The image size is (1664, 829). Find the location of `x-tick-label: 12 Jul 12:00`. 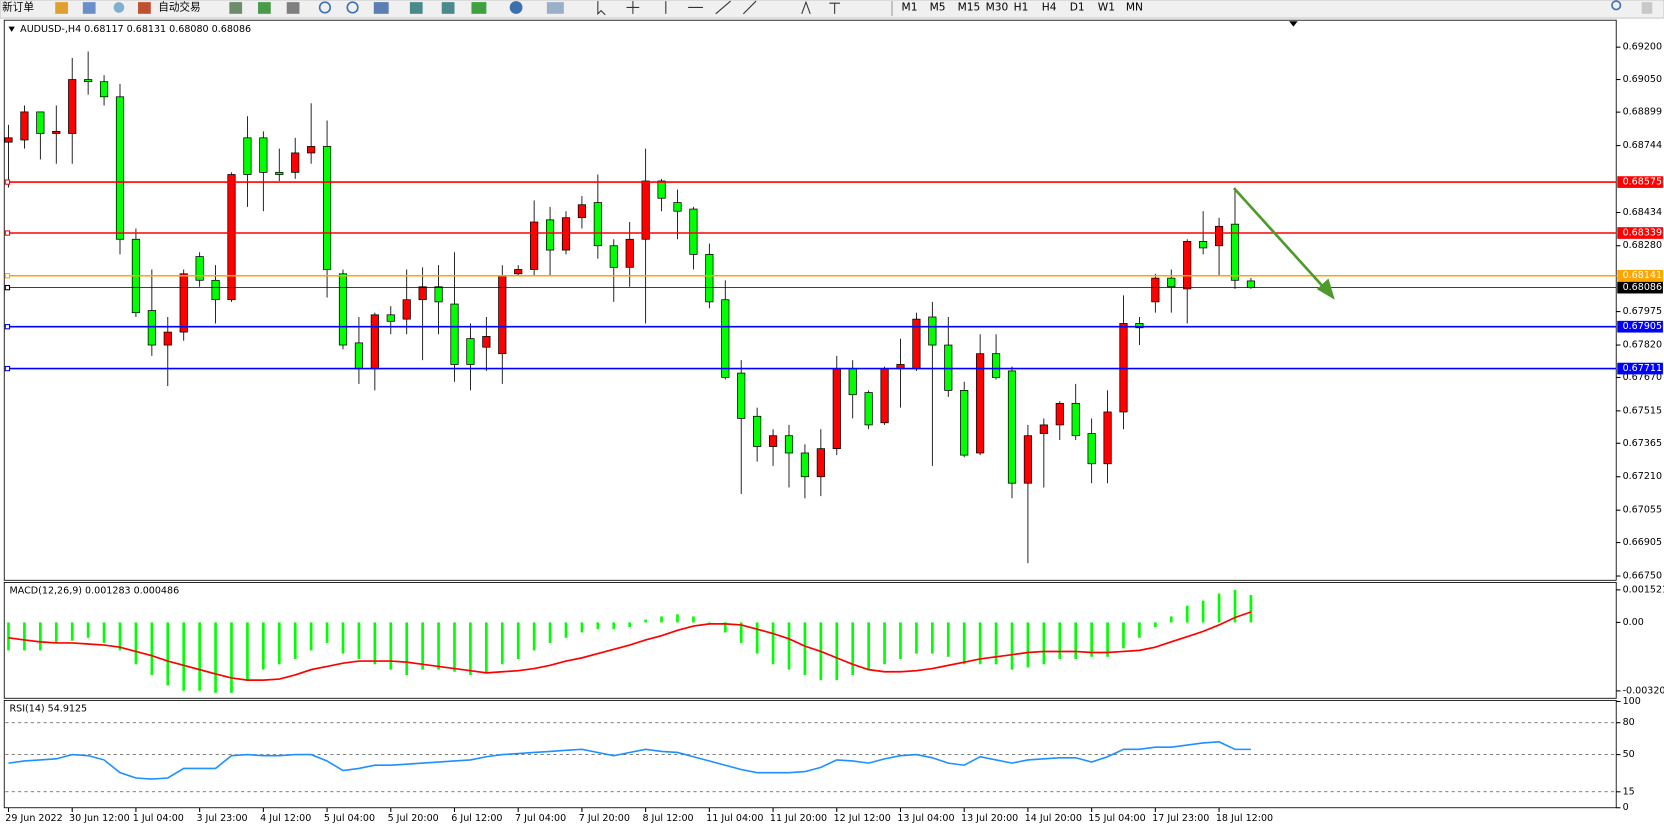

x-tick-label: 12 Jul 12:00 is located at coordinates (862, 818).